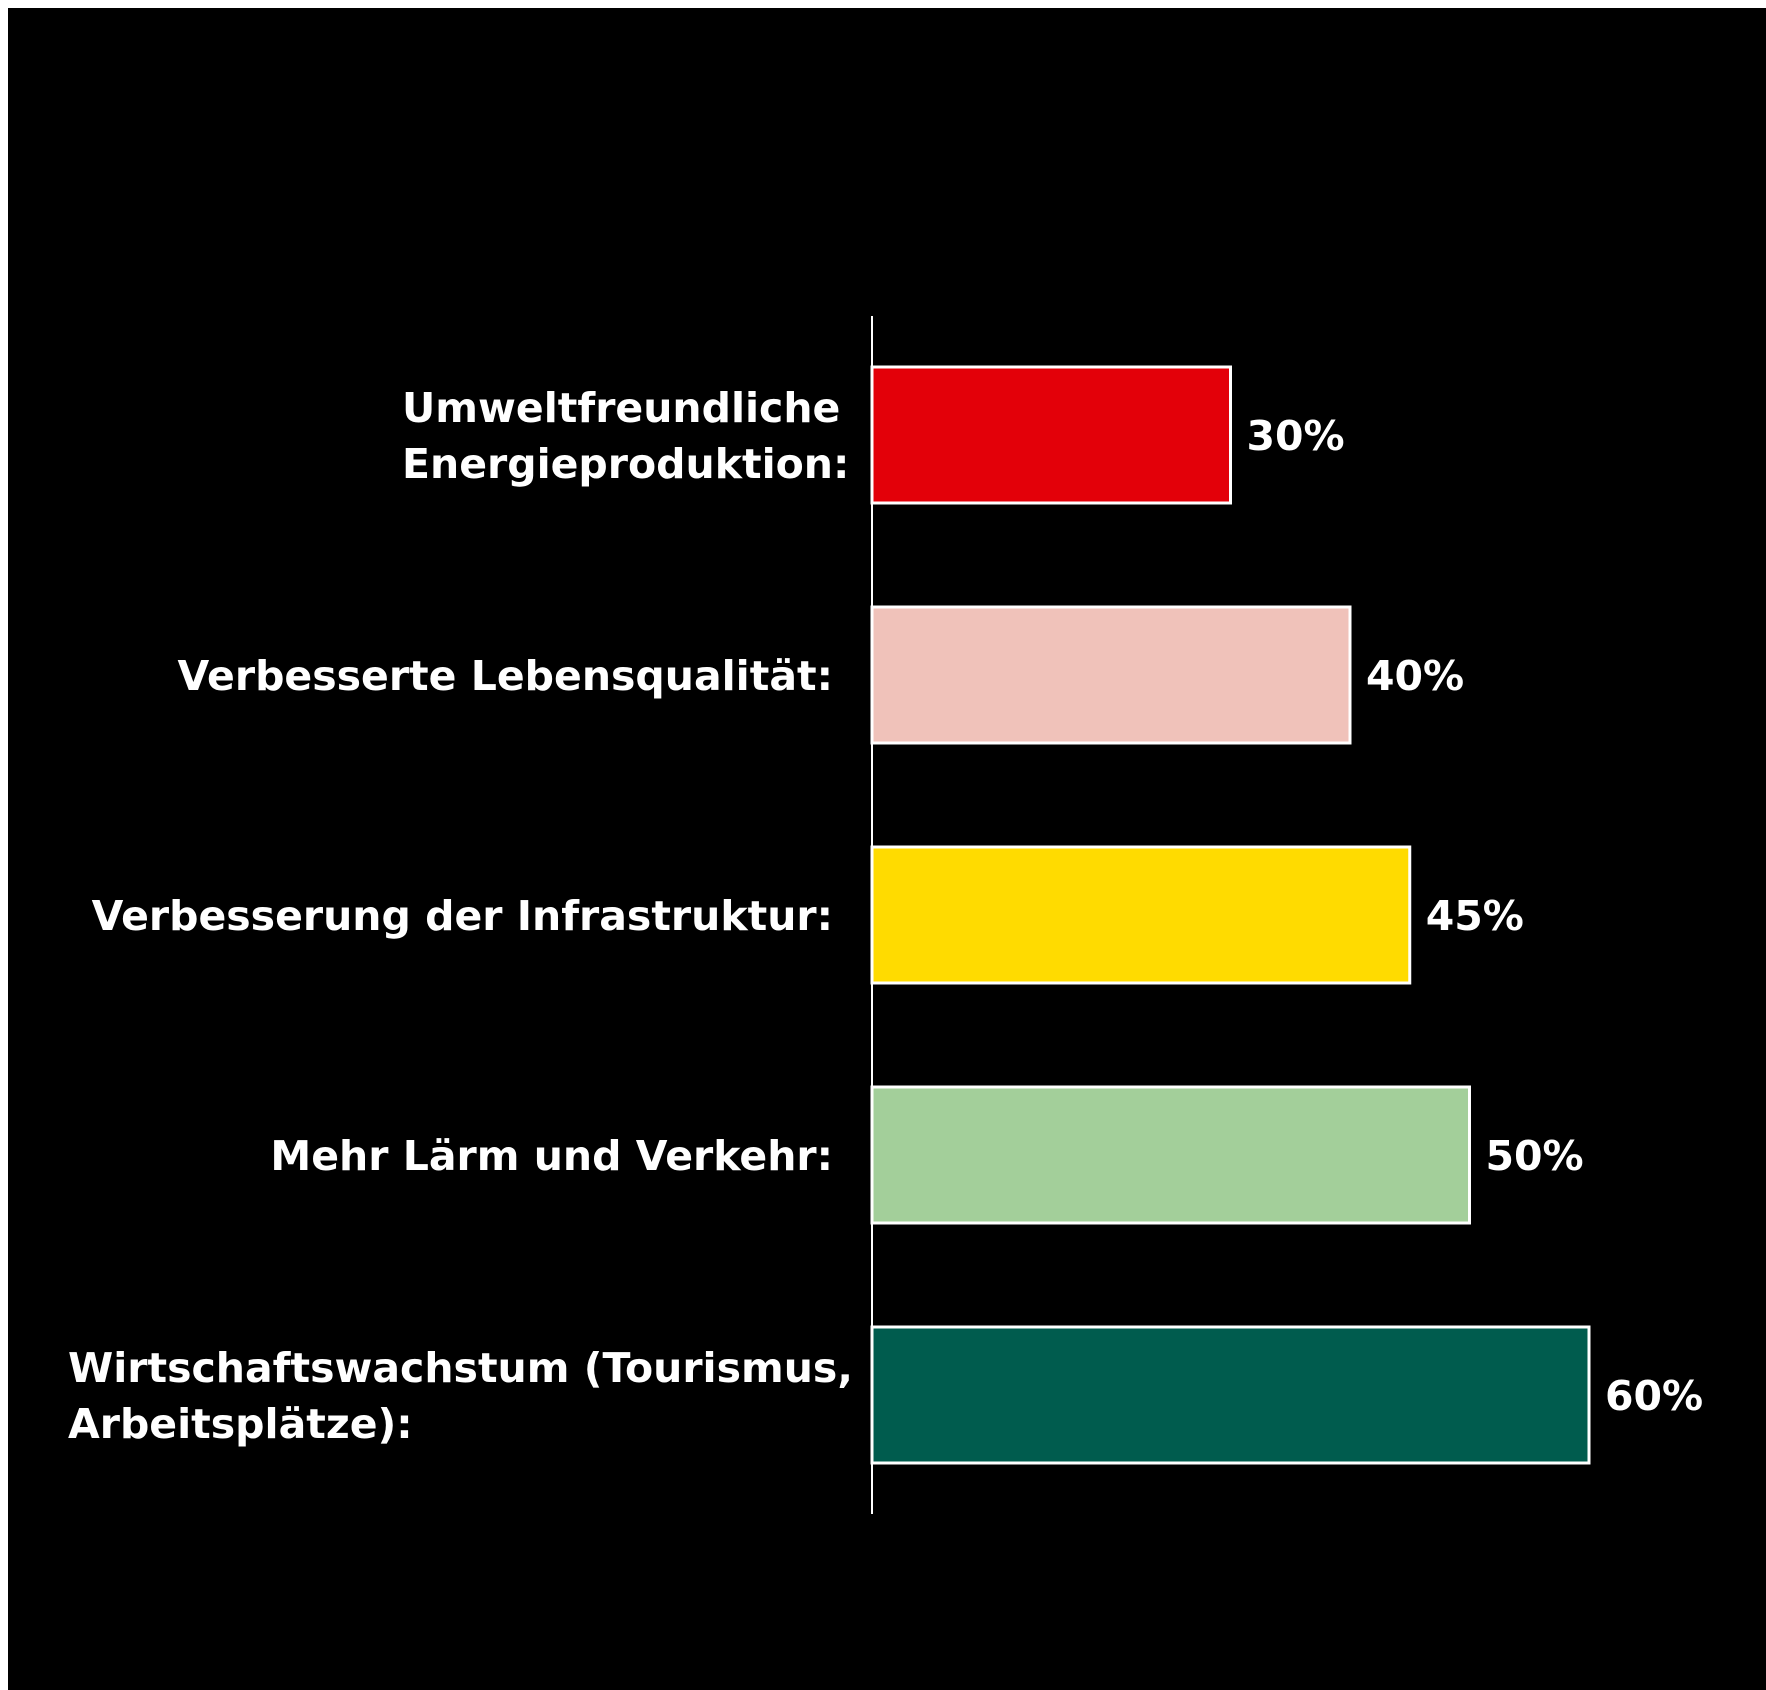 The width and height of the screenshot is (1766, 1690). Describe the element at coordinates (1535, 1156) in the screenshot. I see `value-label-4: 50%` at that location.